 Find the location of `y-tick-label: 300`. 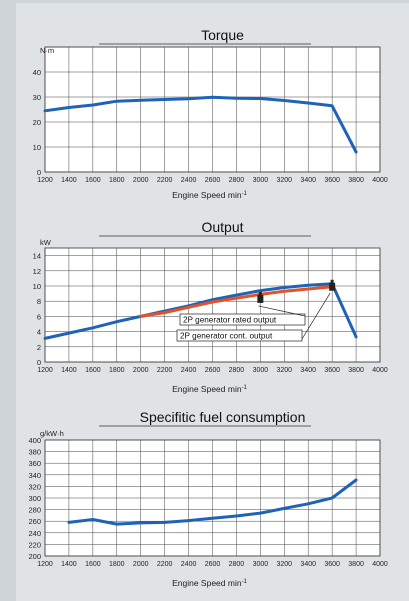

y-tick-label: 300 is located at coordinates (34, 498).